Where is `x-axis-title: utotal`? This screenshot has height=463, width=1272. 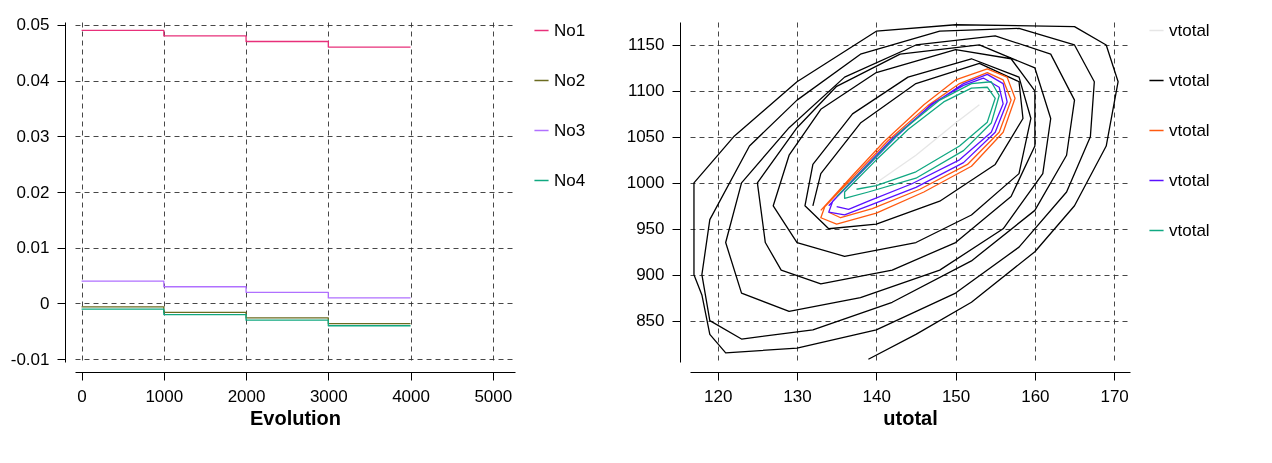 x-axis-title: utotal is located at coordinates (910, 417).